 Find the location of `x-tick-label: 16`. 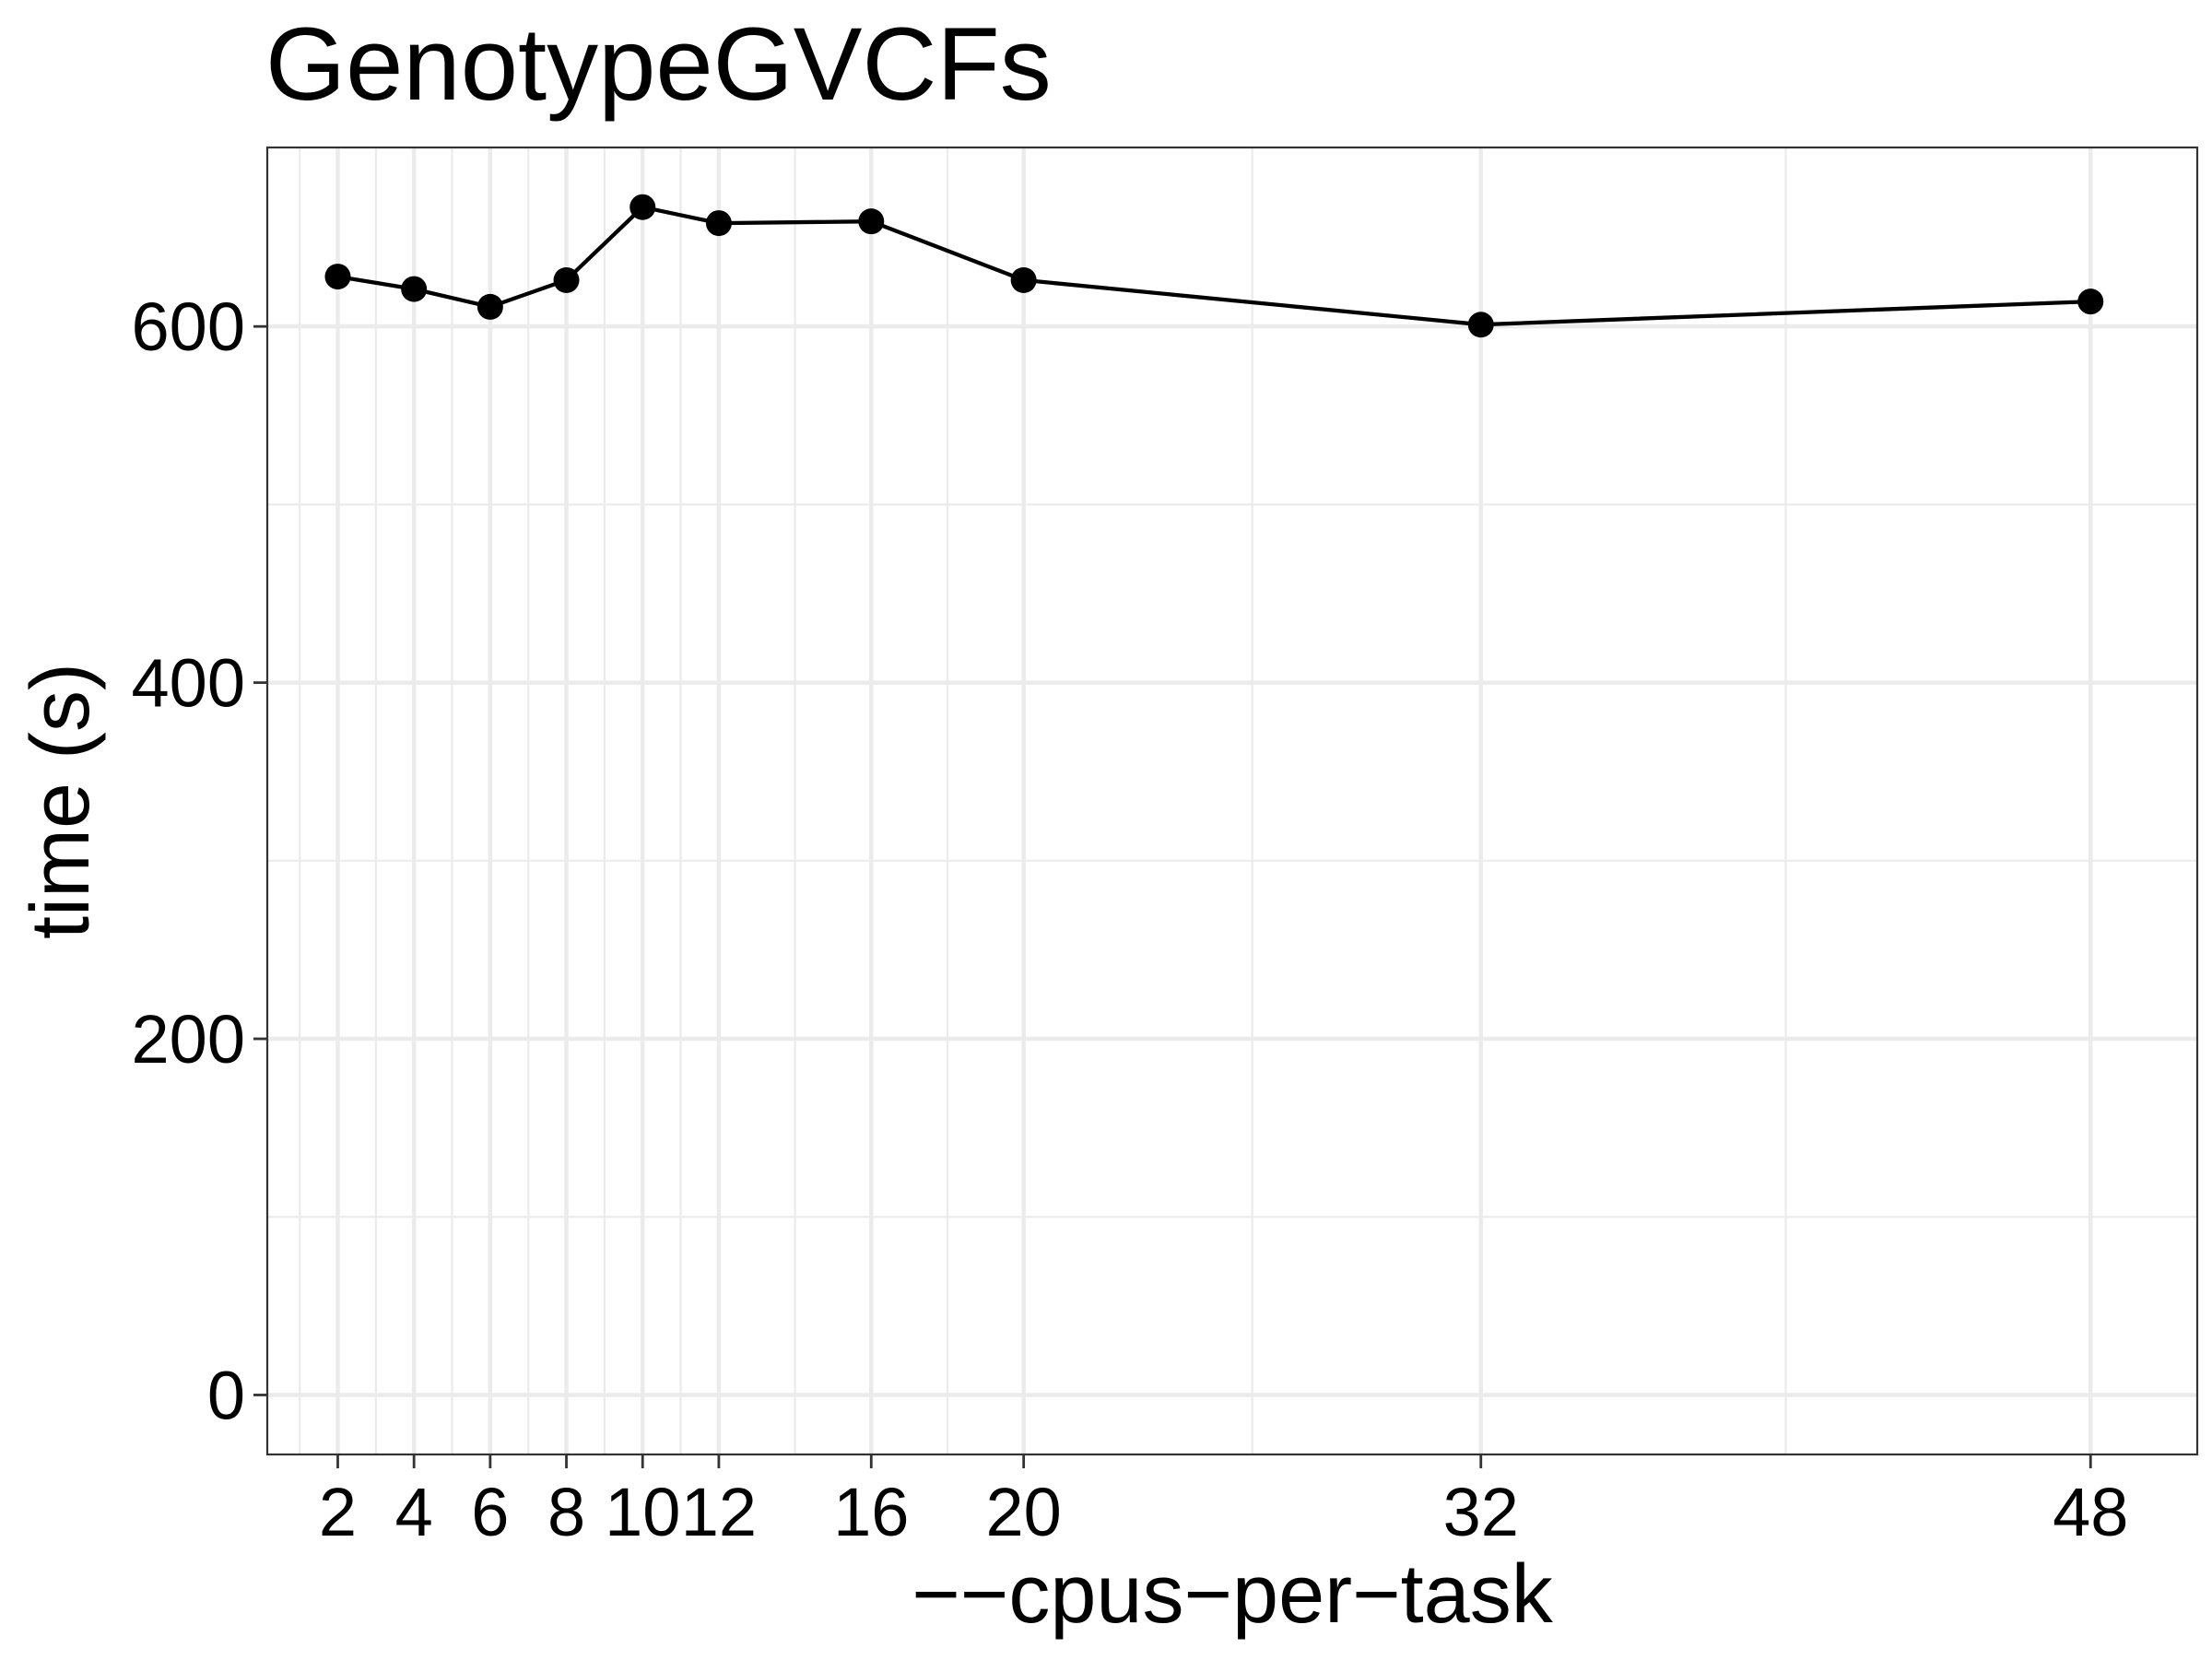

x-tick-label: 16 is located at coordinates (871, 1512).